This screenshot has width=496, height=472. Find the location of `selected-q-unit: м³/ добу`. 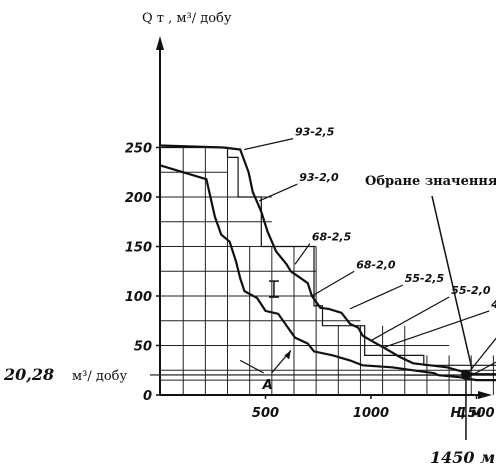

selected-q-unit: м³/ добу is located at coordinates (99, 376).